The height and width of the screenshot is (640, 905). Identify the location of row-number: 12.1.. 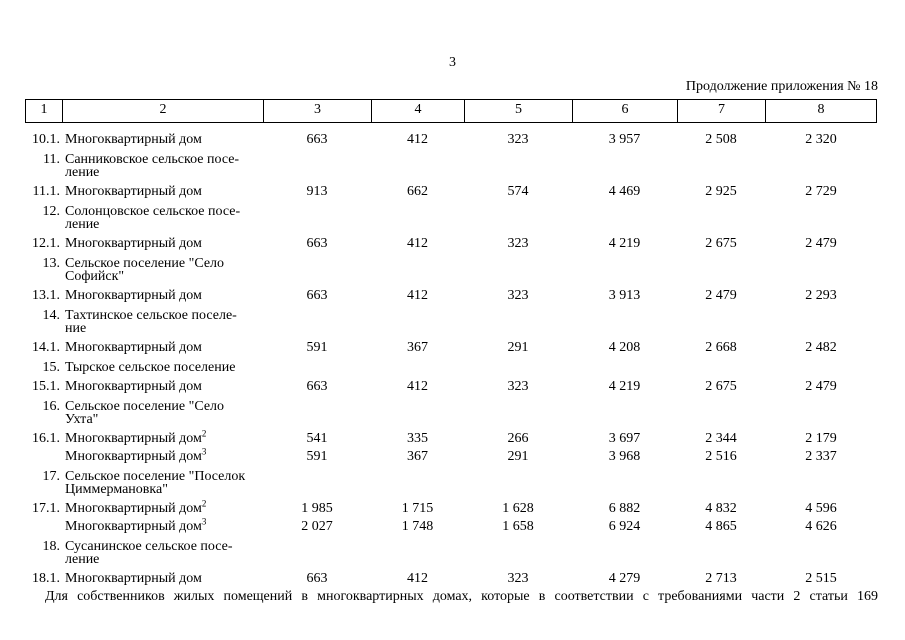
(46, 243).